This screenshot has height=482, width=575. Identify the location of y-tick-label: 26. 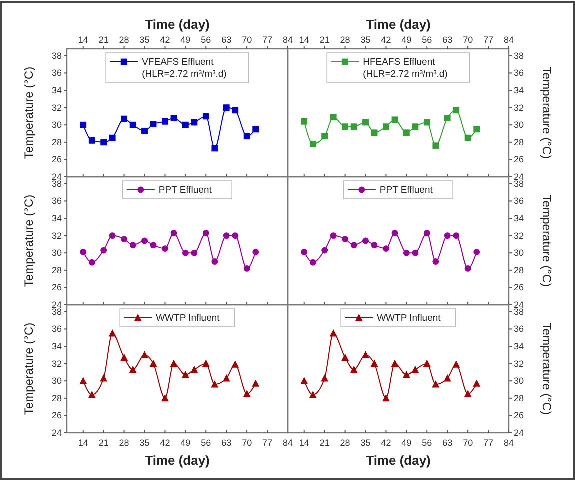
(57, 415).